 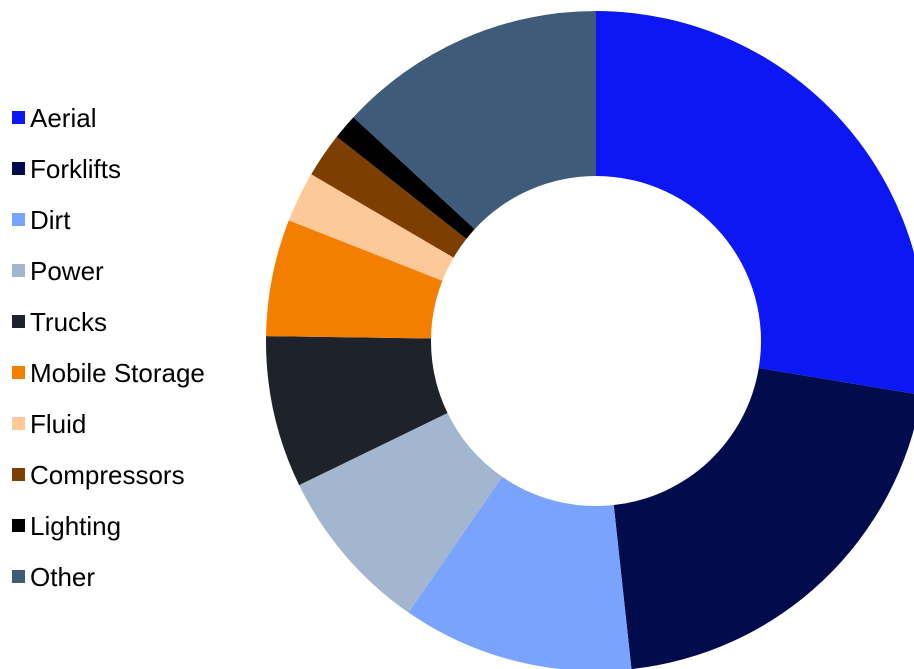 I want to click on legend-label-fluid: Fluid, so click(x=58, y=423).